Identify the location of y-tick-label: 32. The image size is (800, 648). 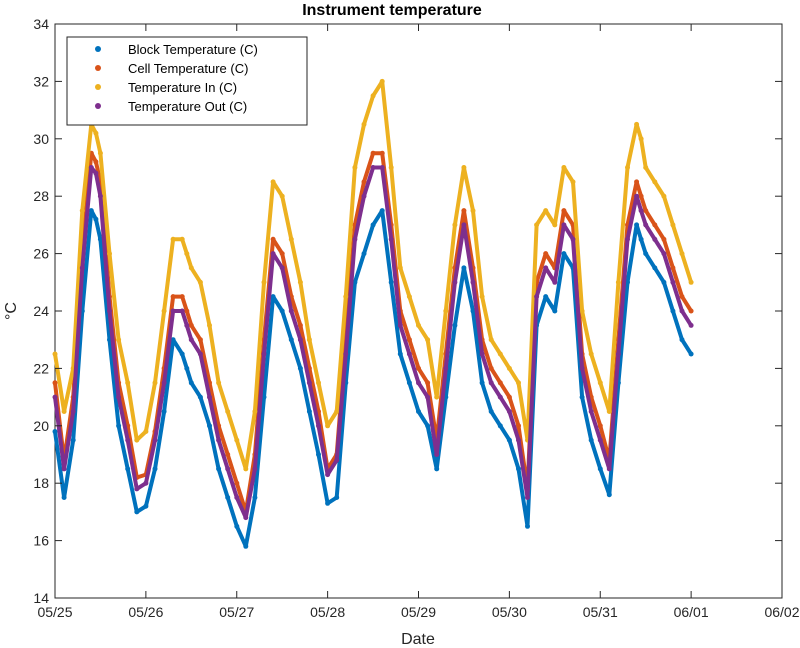
(41, 81).